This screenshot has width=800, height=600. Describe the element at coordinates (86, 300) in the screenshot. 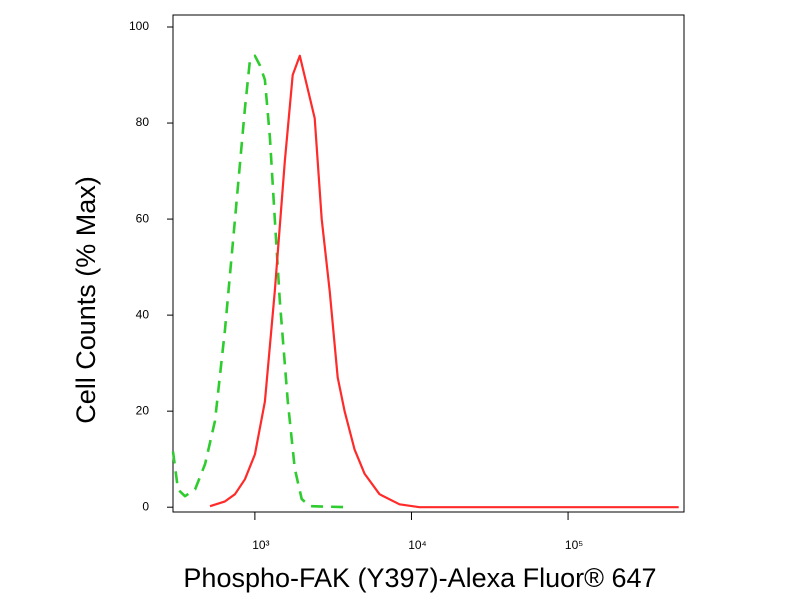

I see `y-axis-title: Cell Counts (% Max)` at that location.